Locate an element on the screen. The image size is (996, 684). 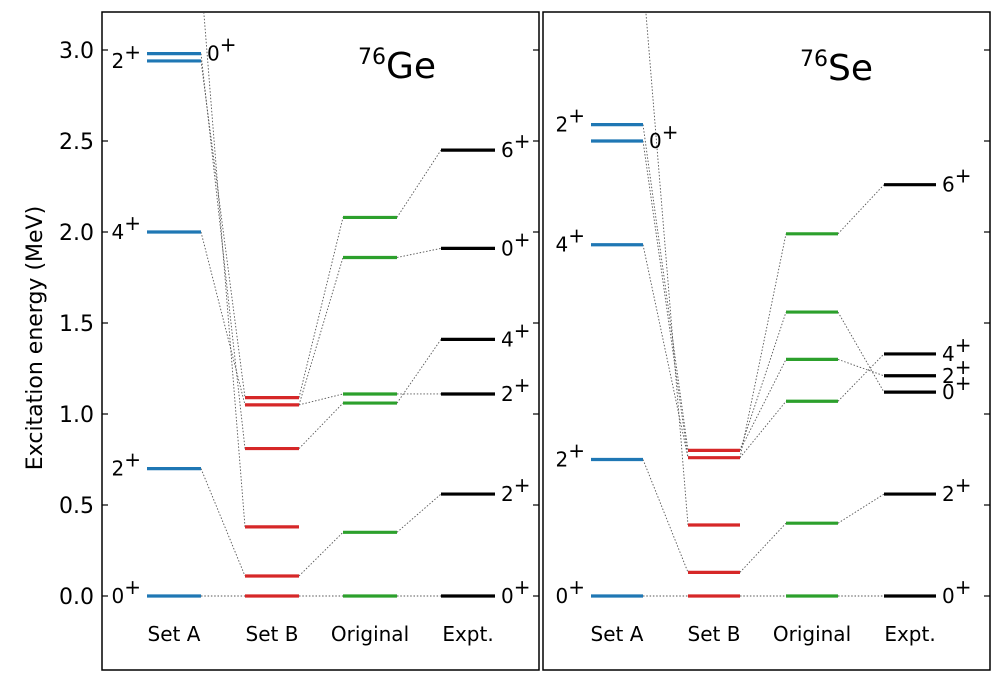
y-tick-label: 1.0 is located at coordinates (76, 415).